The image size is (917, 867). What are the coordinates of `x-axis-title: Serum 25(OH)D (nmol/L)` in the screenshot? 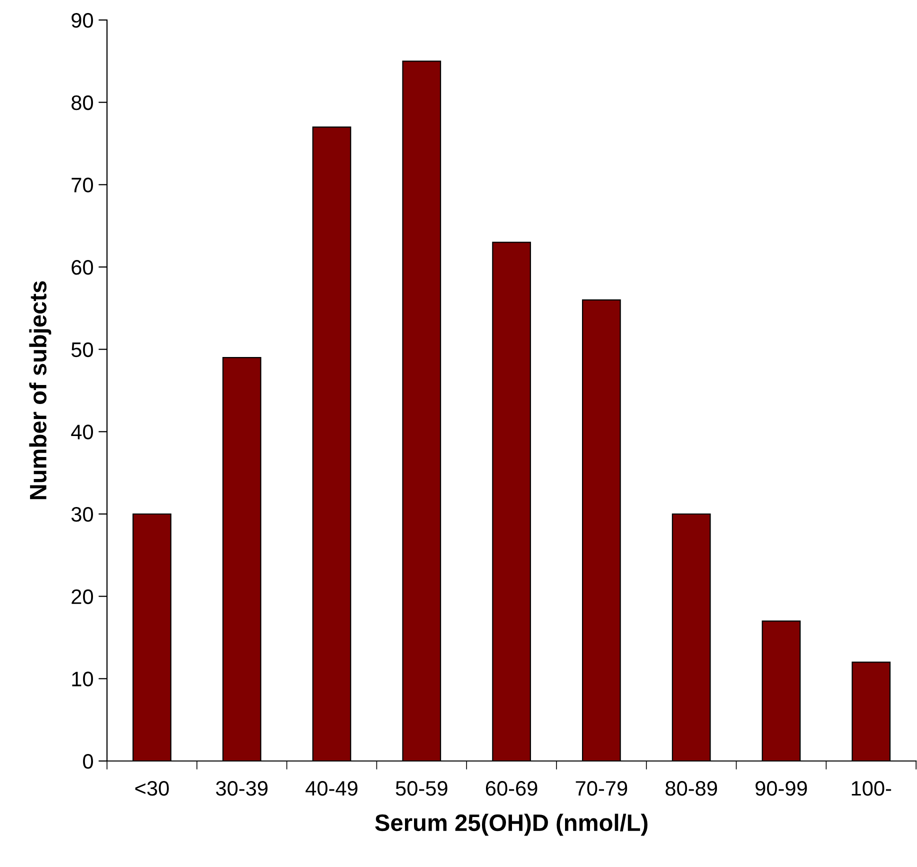 It's located at (511, 825).